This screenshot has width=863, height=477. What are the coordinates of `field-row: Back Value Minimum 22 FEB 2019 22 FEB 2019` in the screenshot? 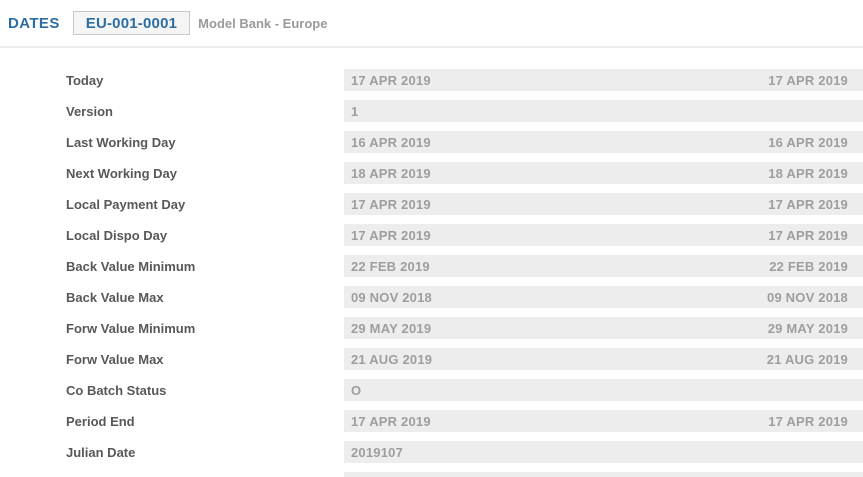 It's located at (431, 266).